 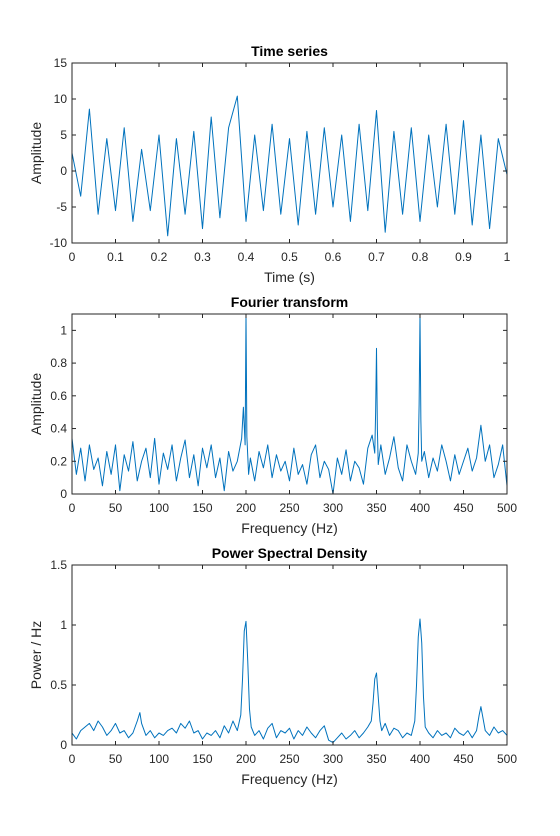 What do you see at coordinates (463, 257) in the screenshot?
I see `x-tick-label: 0.9` at bounding box center [463, 257].